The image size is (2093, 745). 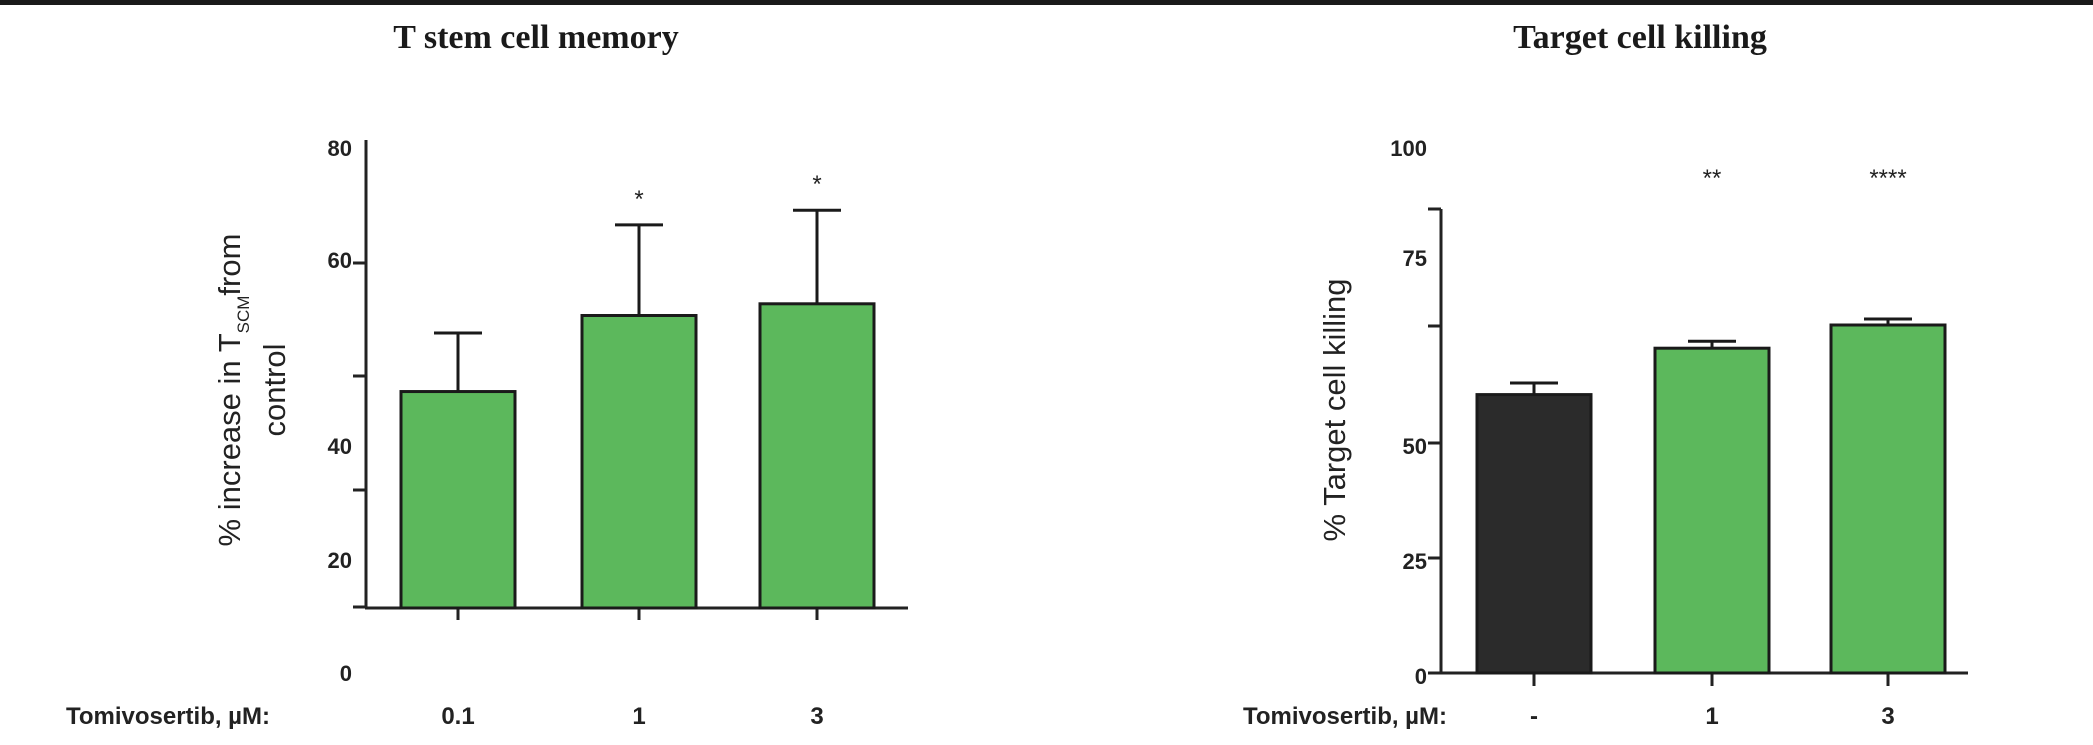 I want to click on y-axis-label: % Target cell killing, so click(x=1334, y=409).